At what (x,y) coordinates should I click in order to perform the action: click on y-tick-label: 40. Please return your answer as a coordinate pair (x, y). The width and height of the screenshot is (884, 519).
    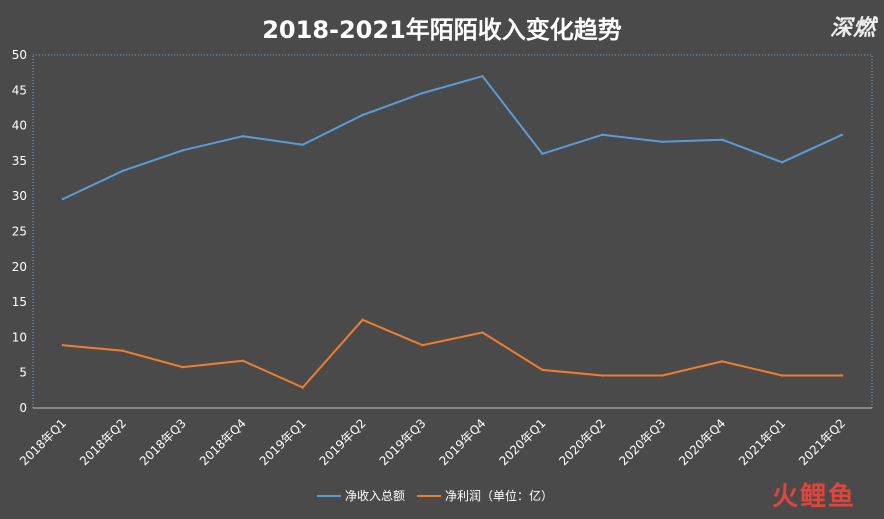
    Looking at the image, I should click on (19, 126).